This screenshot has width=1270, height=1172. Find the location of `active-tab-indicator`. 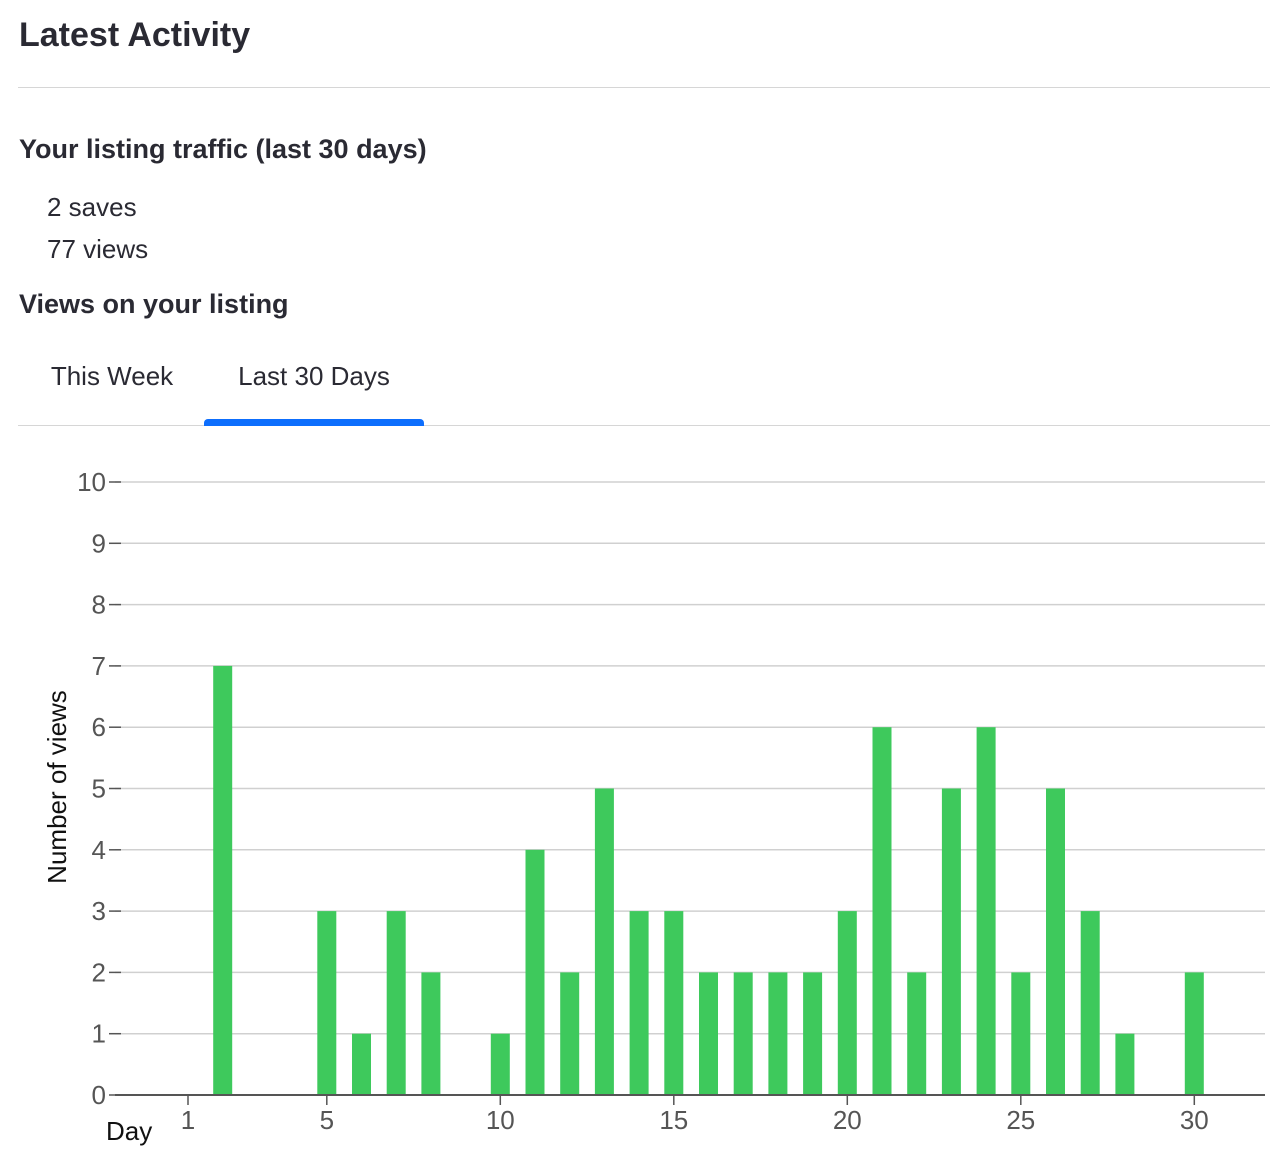

active-tab-indicator is located at coordinates (314, 422).